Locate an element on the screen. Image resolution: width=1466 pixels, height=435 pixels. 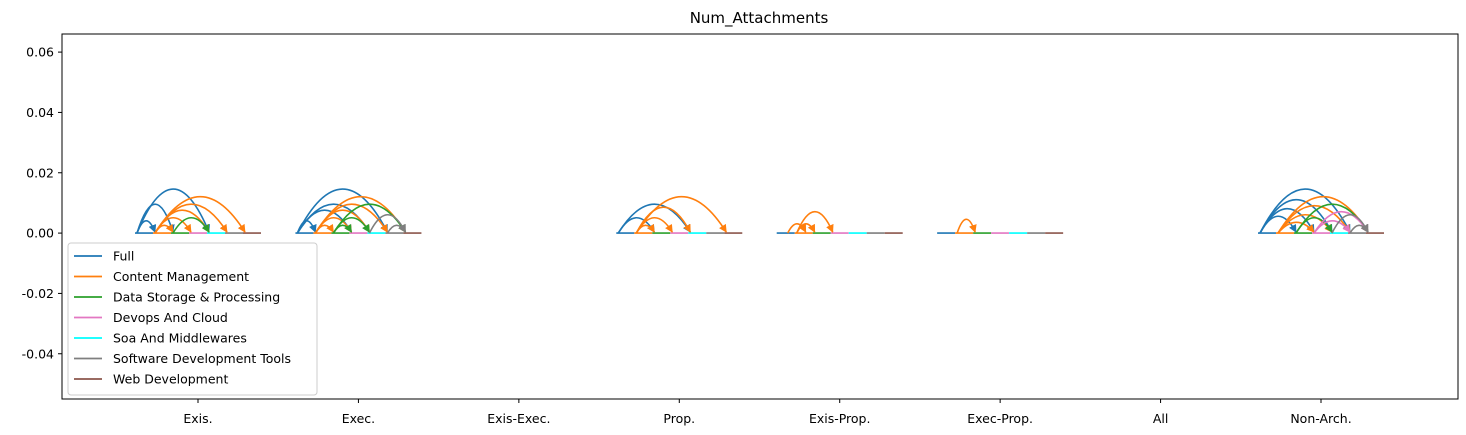
legend-label: Content Management is located at coordinates (181, 276).